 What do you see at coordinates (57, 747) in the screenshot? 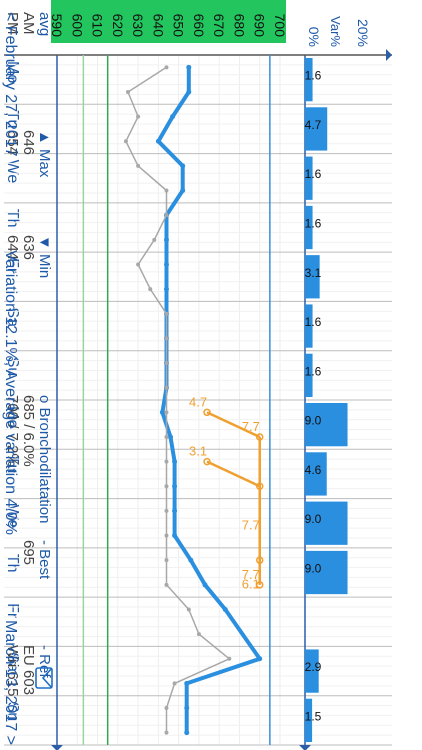
I see `main-axis-arrow` at bounding box center [57, 747].